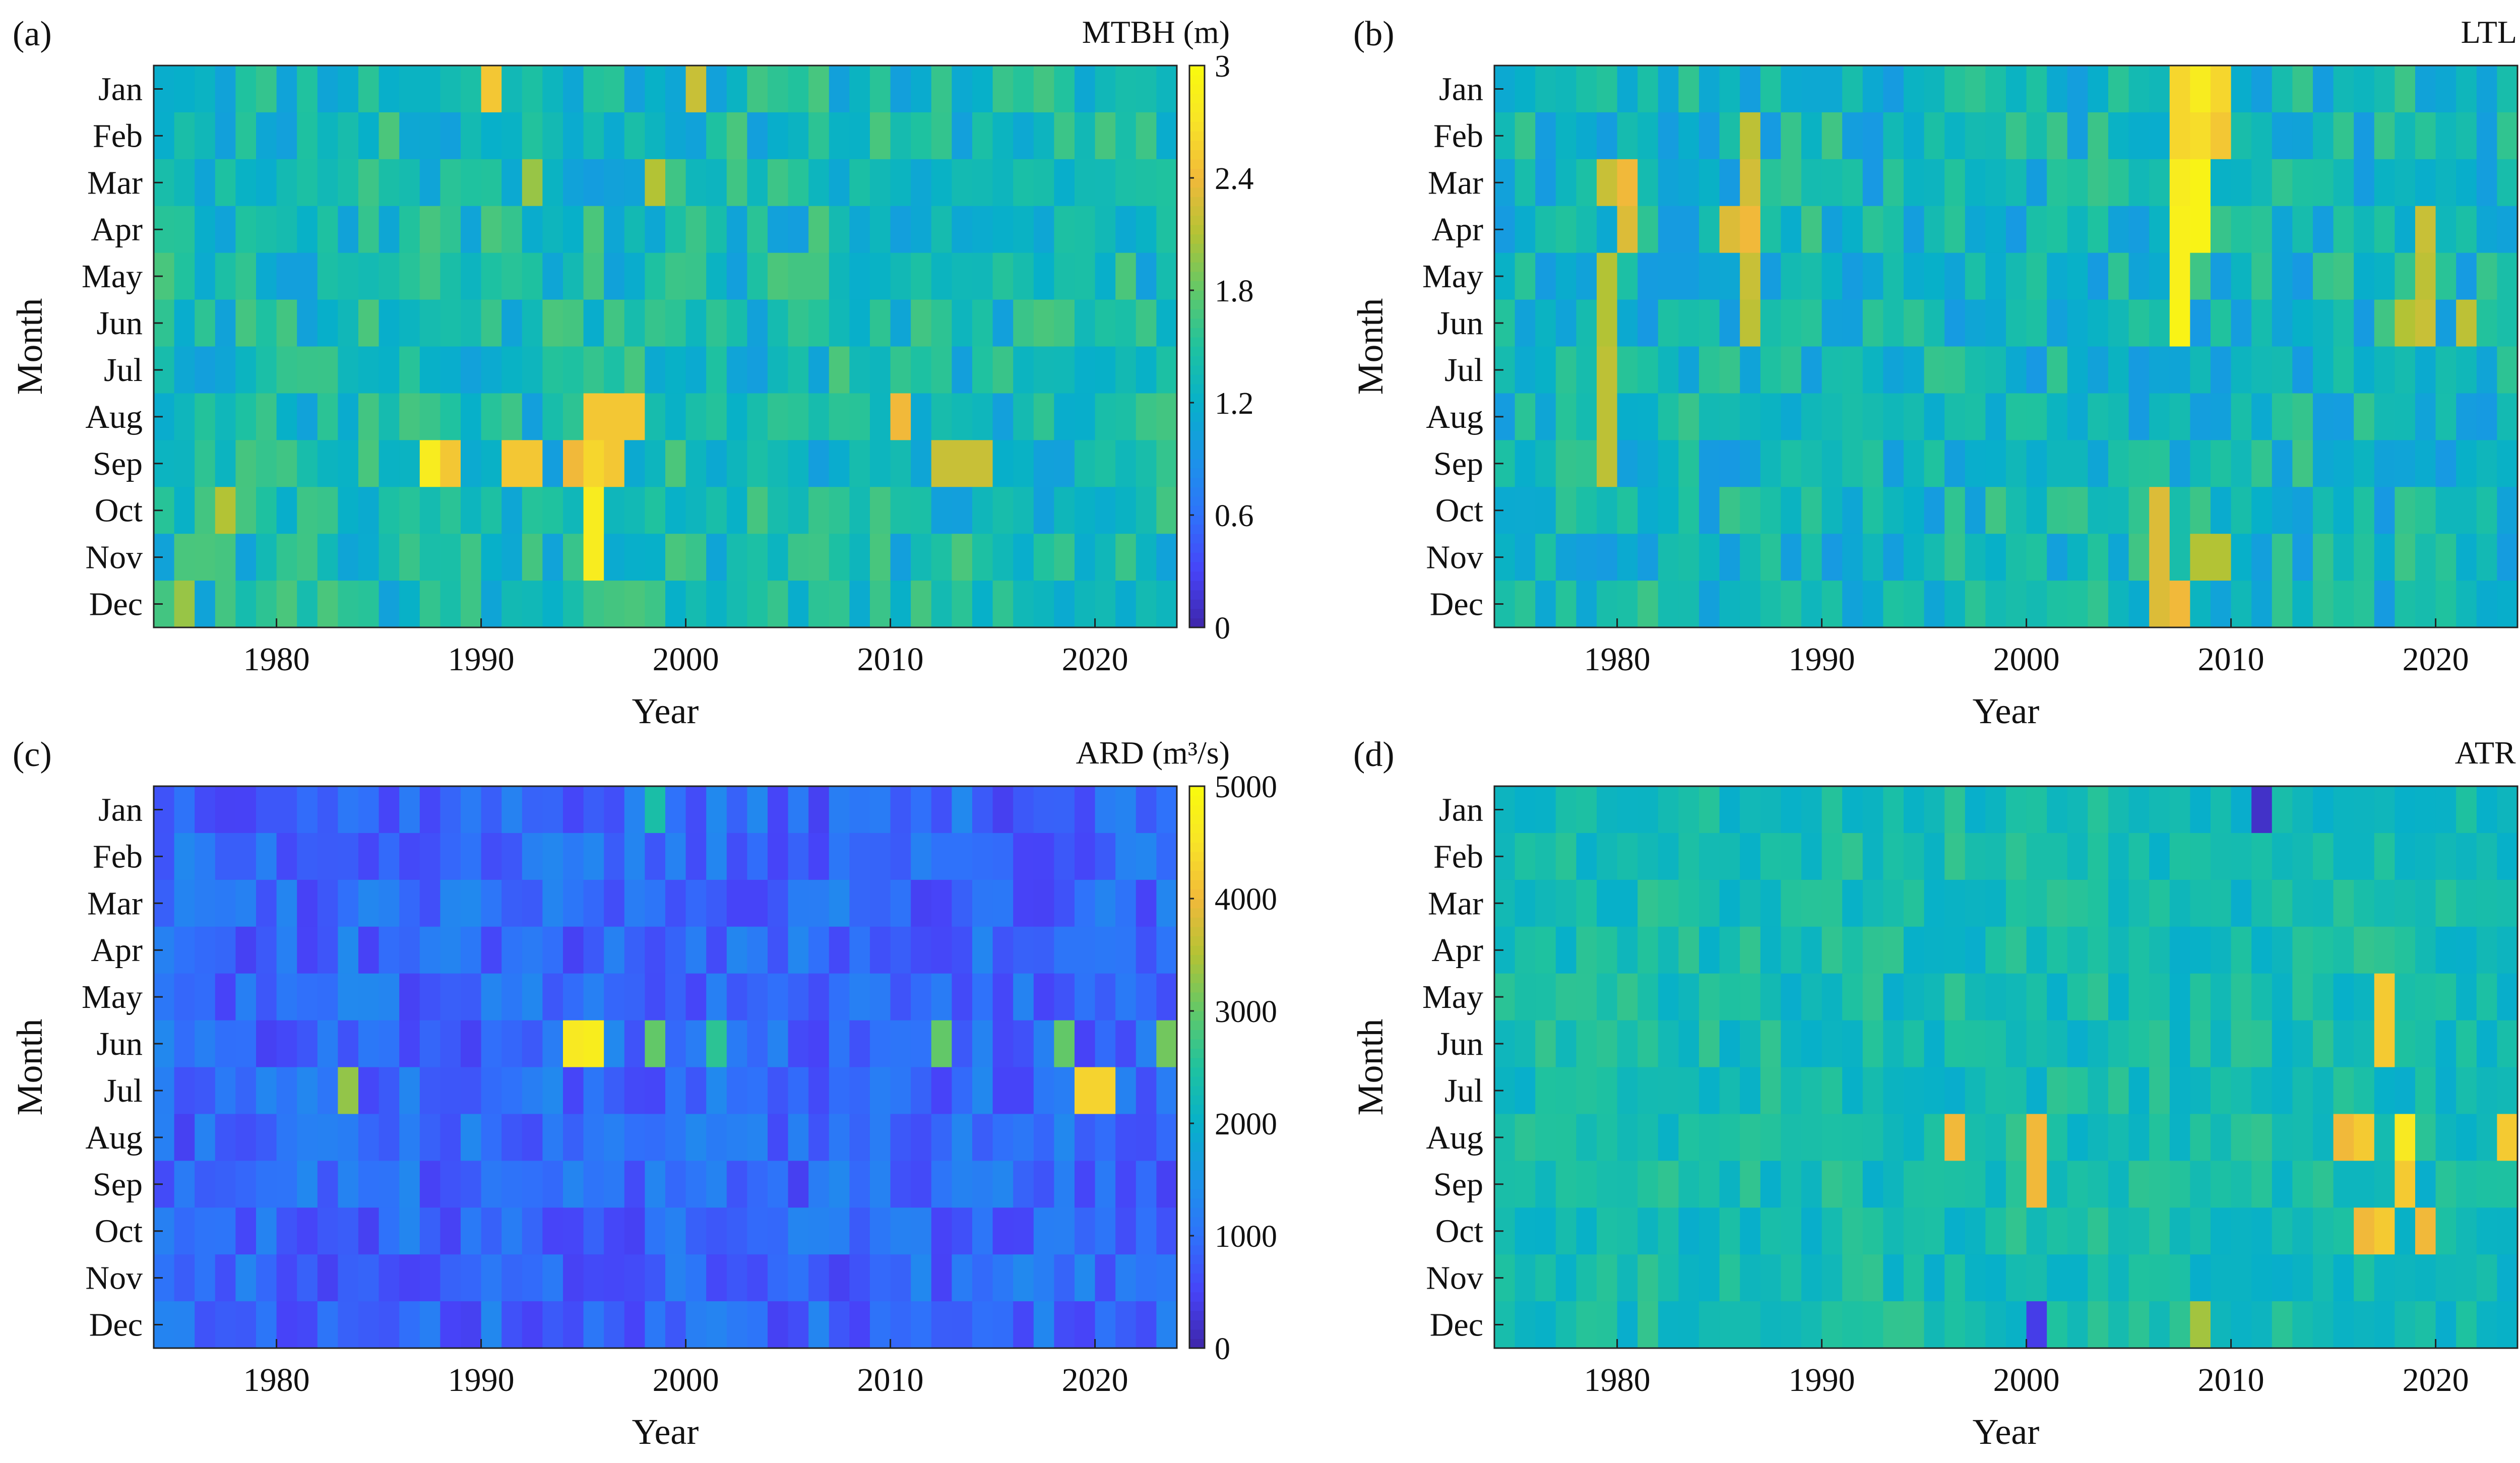  I want to click on colorbar-tick-label: 1.8, so click(1234, 291).